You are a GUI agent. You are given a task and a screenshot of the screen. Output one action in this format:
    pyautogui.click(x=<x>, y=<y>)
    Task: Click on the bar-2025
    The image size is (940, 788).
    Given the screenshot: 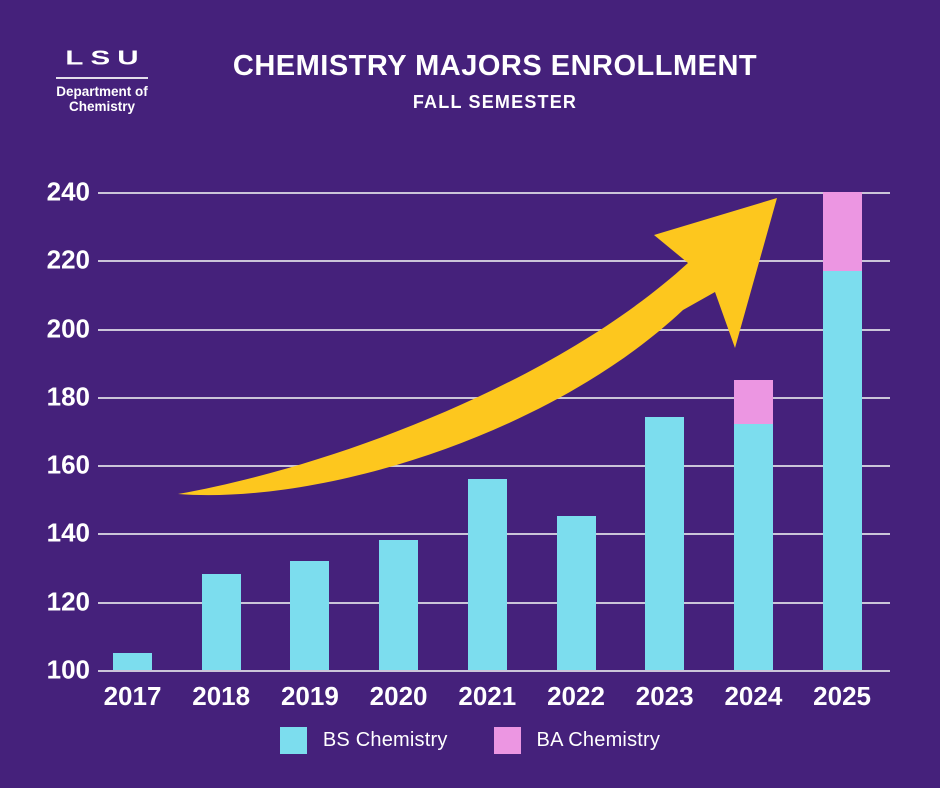 What is the action you would take?
    pyautogui.click(x=842, y=431)
    